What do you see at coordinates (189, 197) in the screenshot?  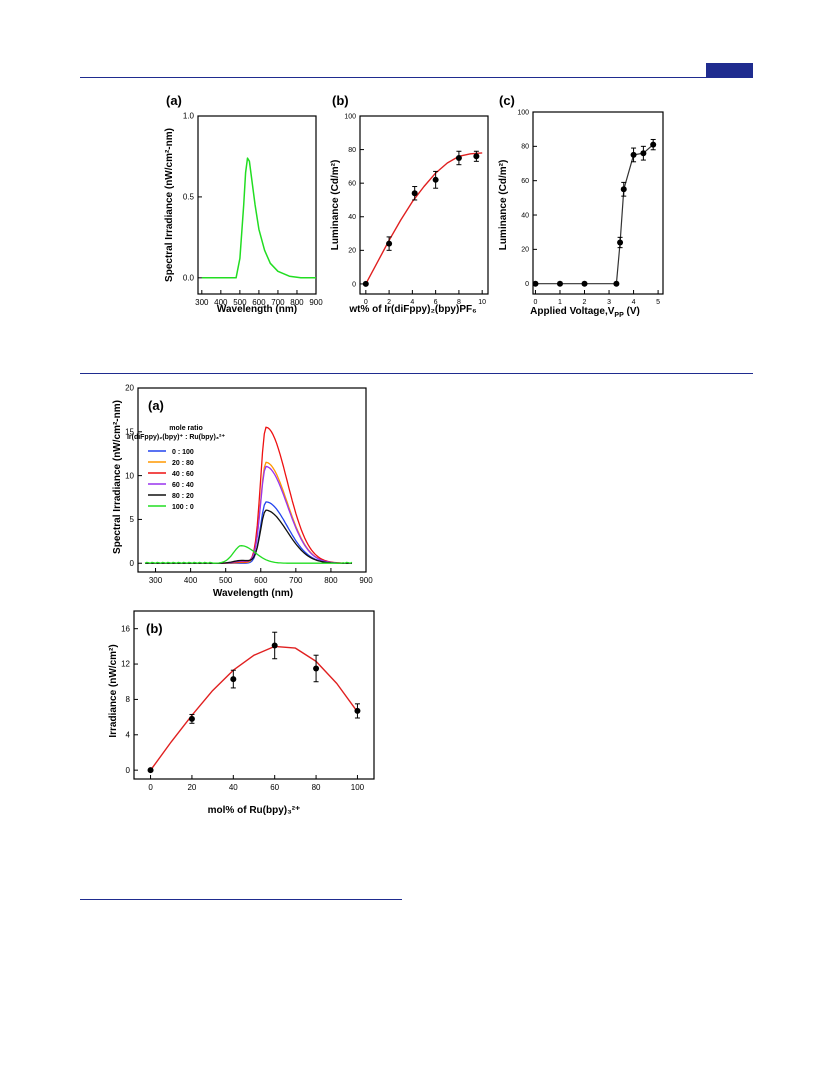 I see `y-tick-label: 0.5` at bounding box center [189, 197].